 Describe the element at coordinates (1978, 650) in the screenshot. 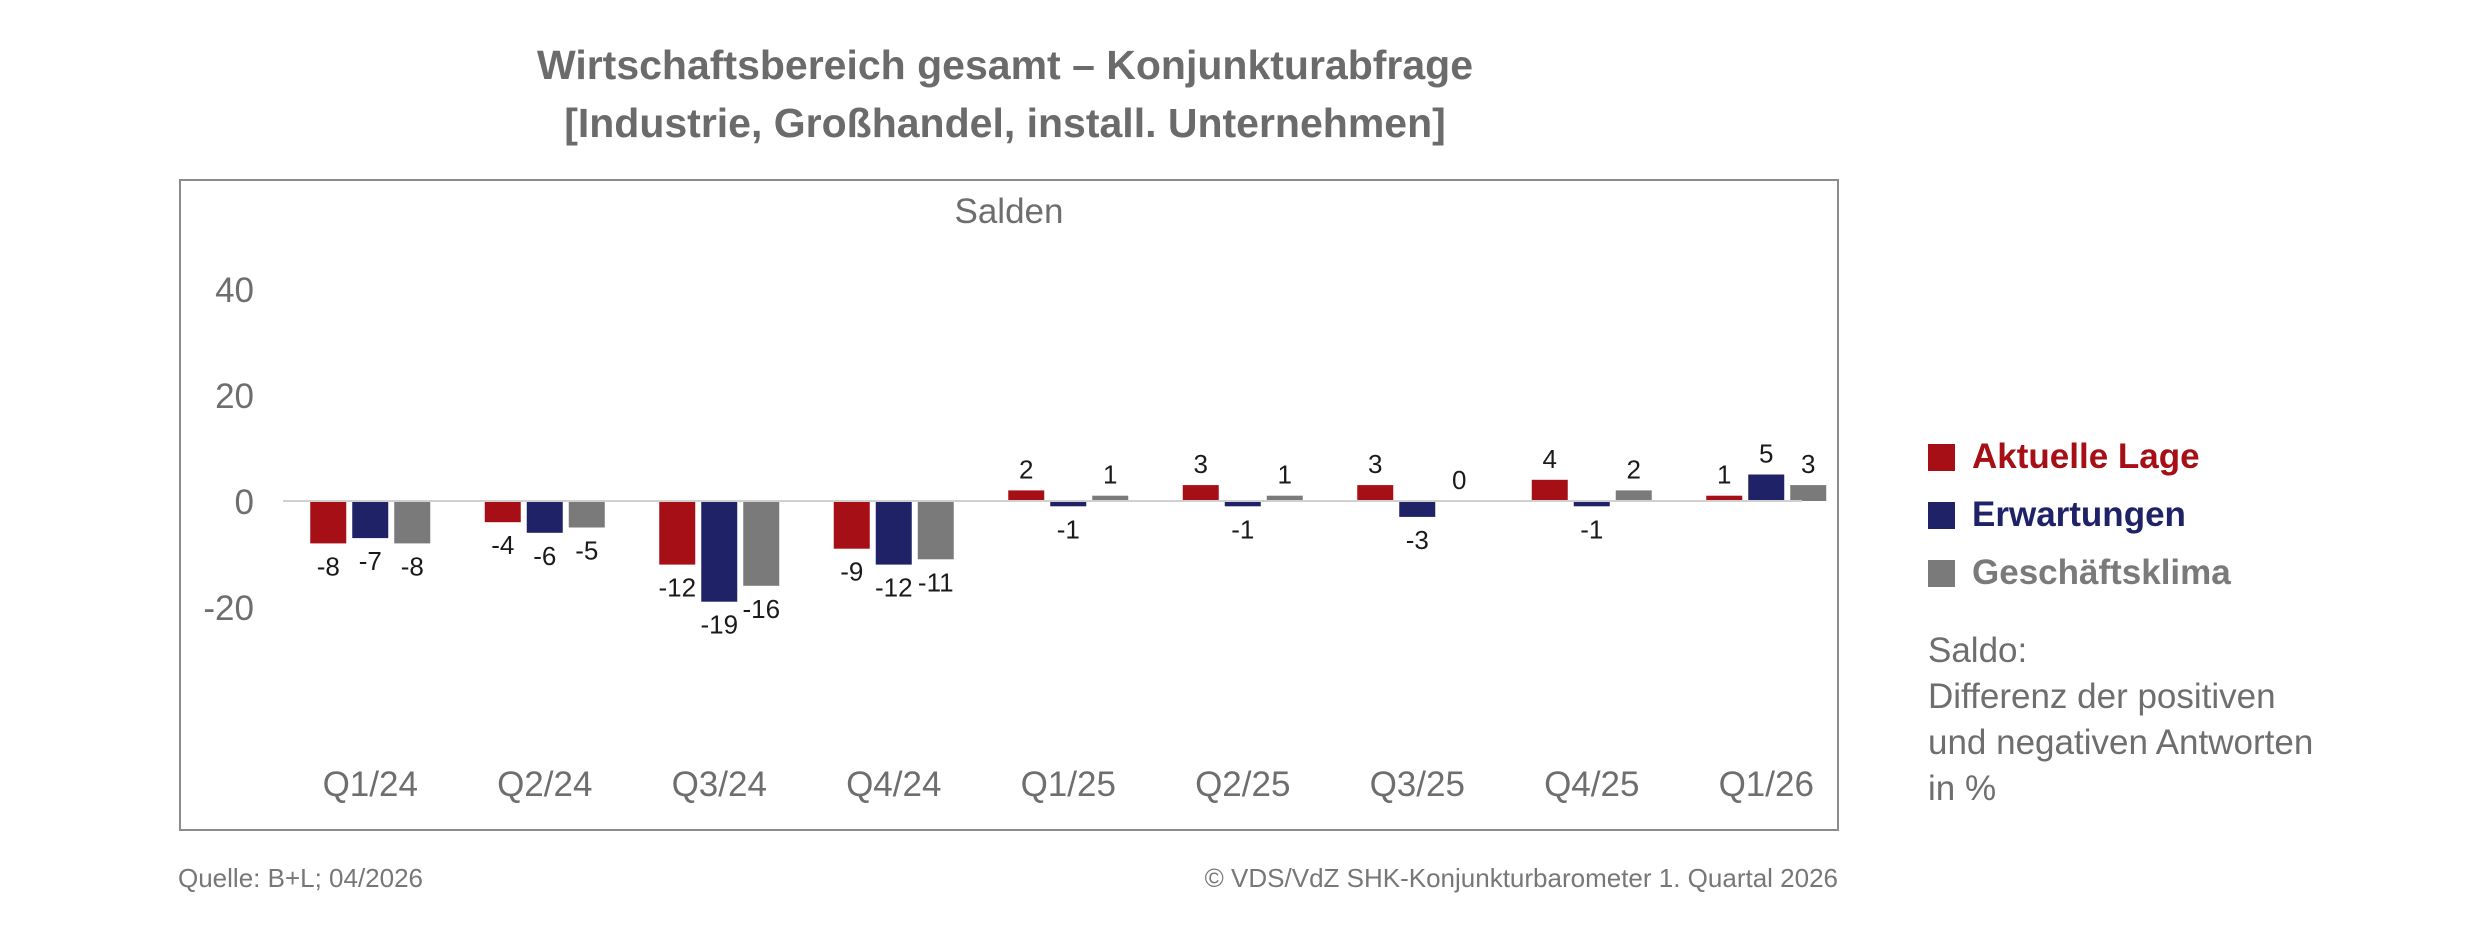

I see `note-heading: Saldo:` at that location.